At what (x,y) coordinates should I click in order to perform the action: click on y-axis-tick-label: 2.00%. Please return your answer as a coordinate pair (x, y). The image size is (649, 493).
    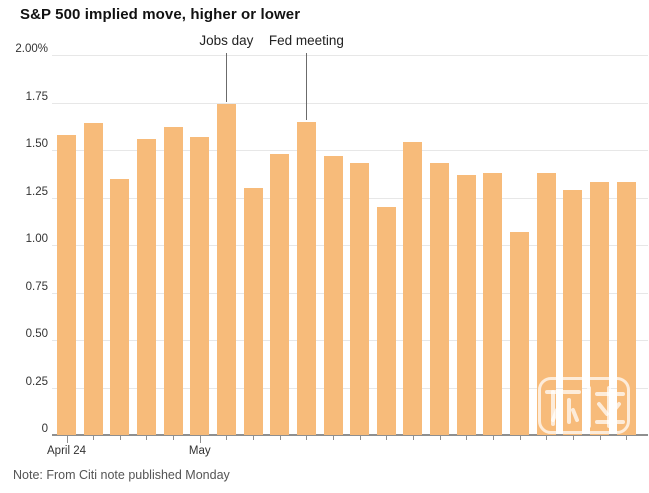
    Looking at the image, I should click on (31, 49).